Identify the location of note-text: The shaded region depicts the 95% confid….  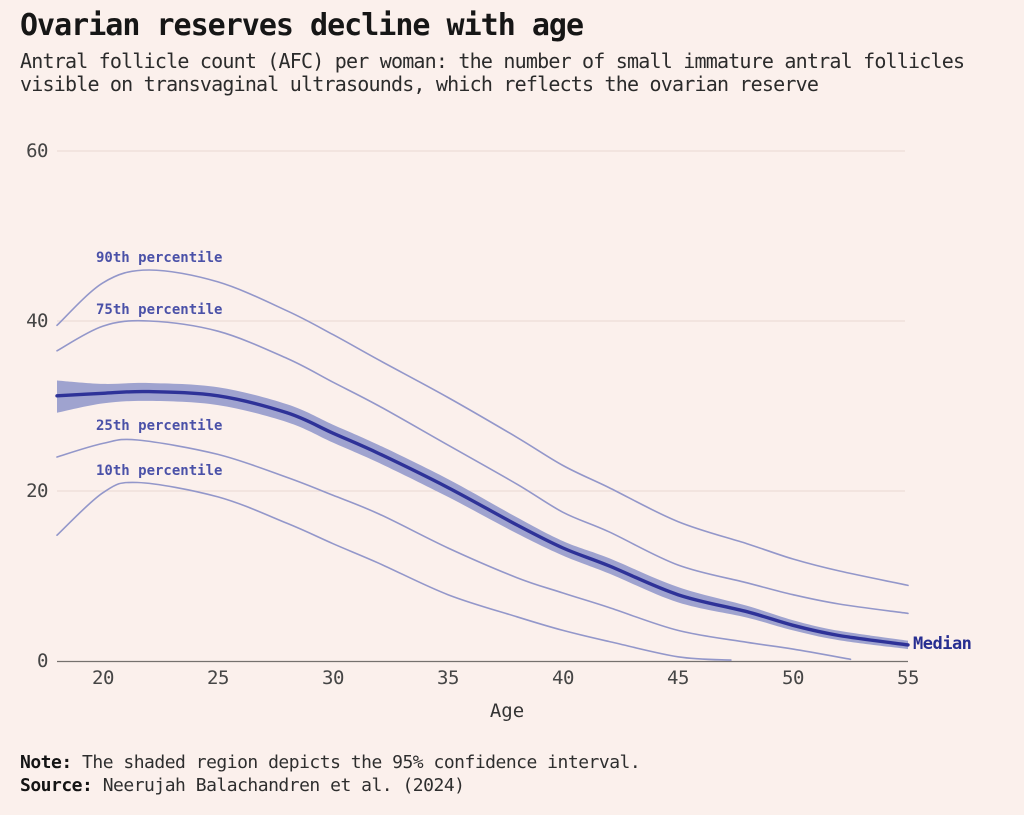
(356, 762).